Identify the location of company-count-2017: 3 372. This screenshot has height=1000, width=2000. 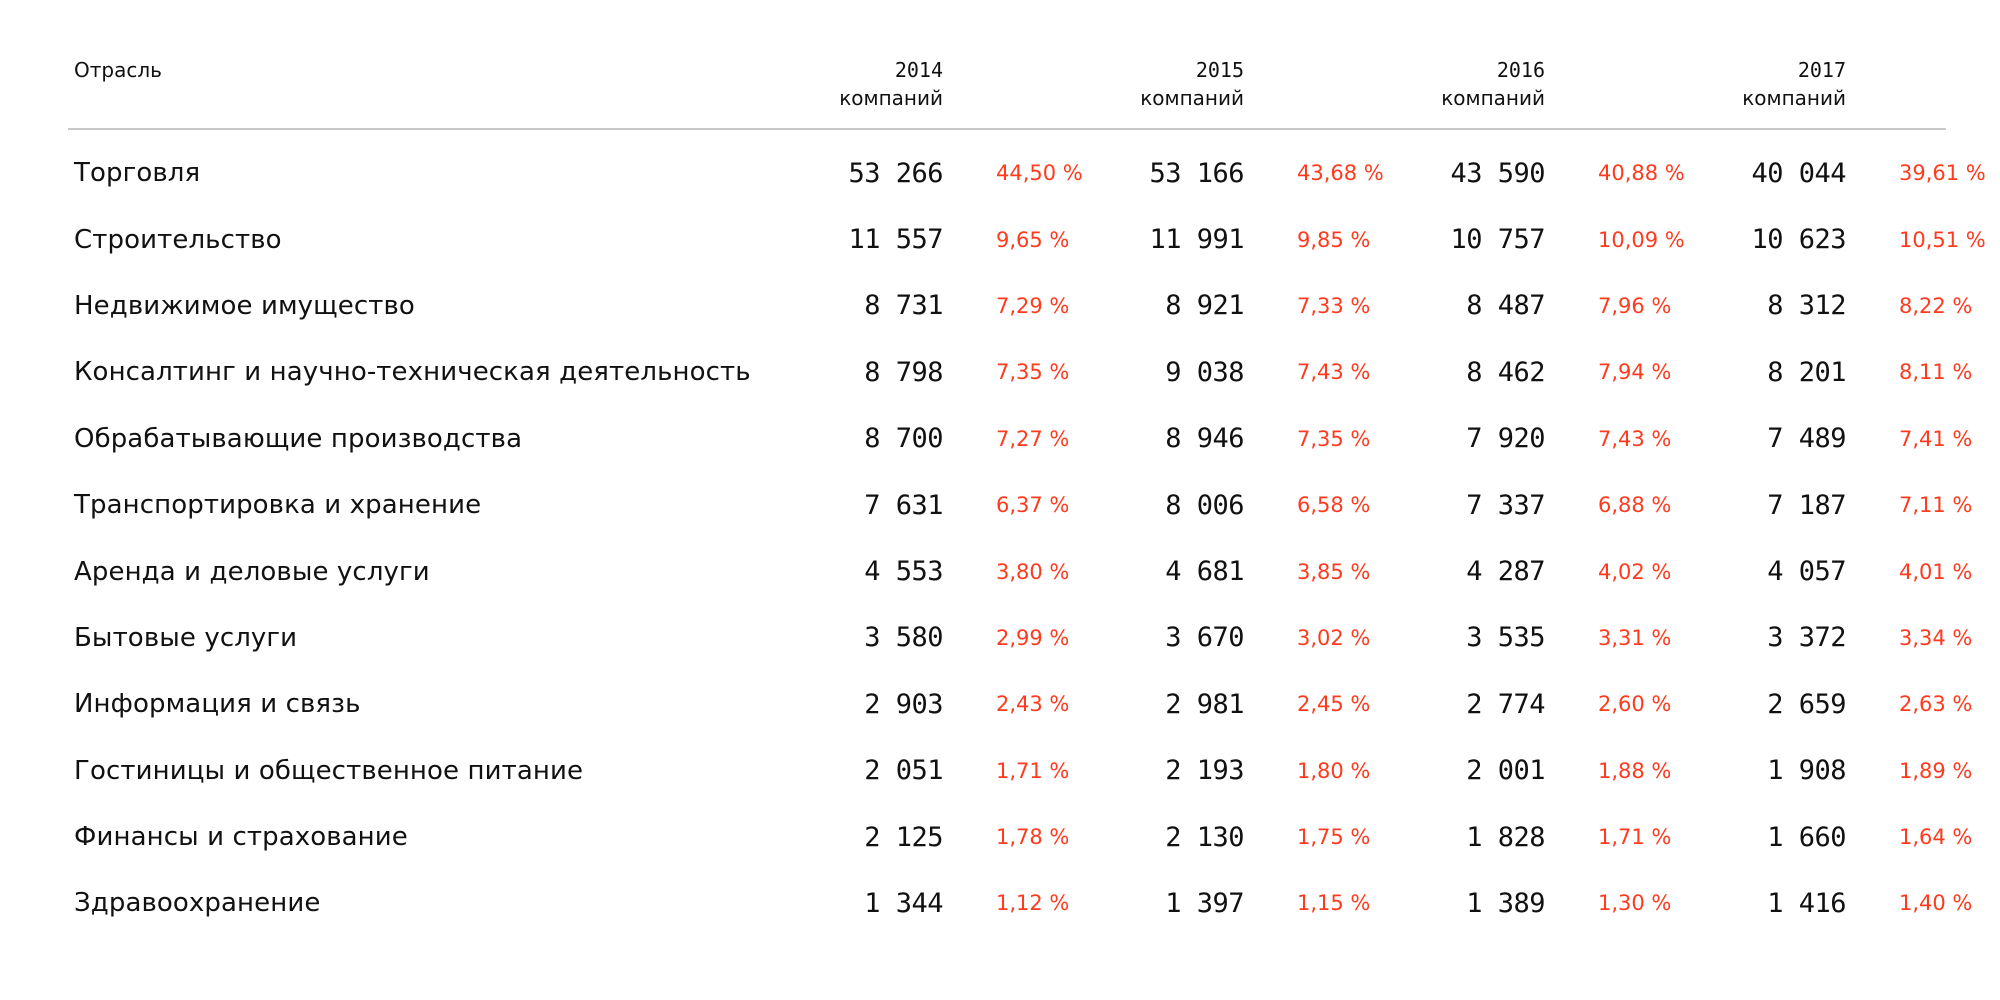
(1806, 638).